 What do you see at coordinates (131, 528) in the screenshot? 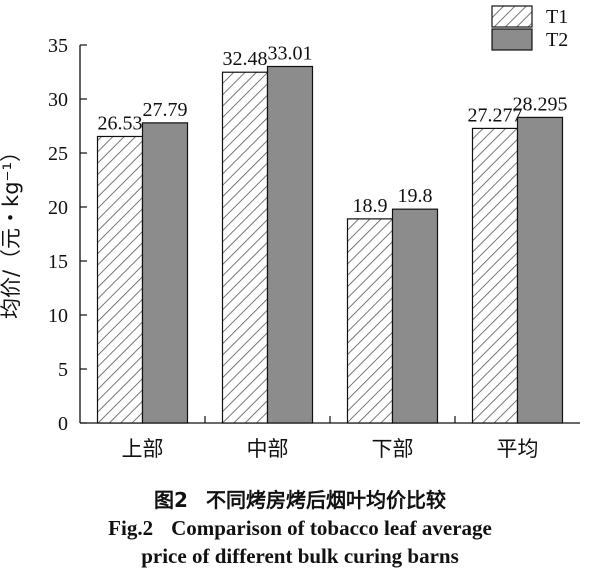
I see `caption-en-number: Fig.2` at bounding box center [131, 528].